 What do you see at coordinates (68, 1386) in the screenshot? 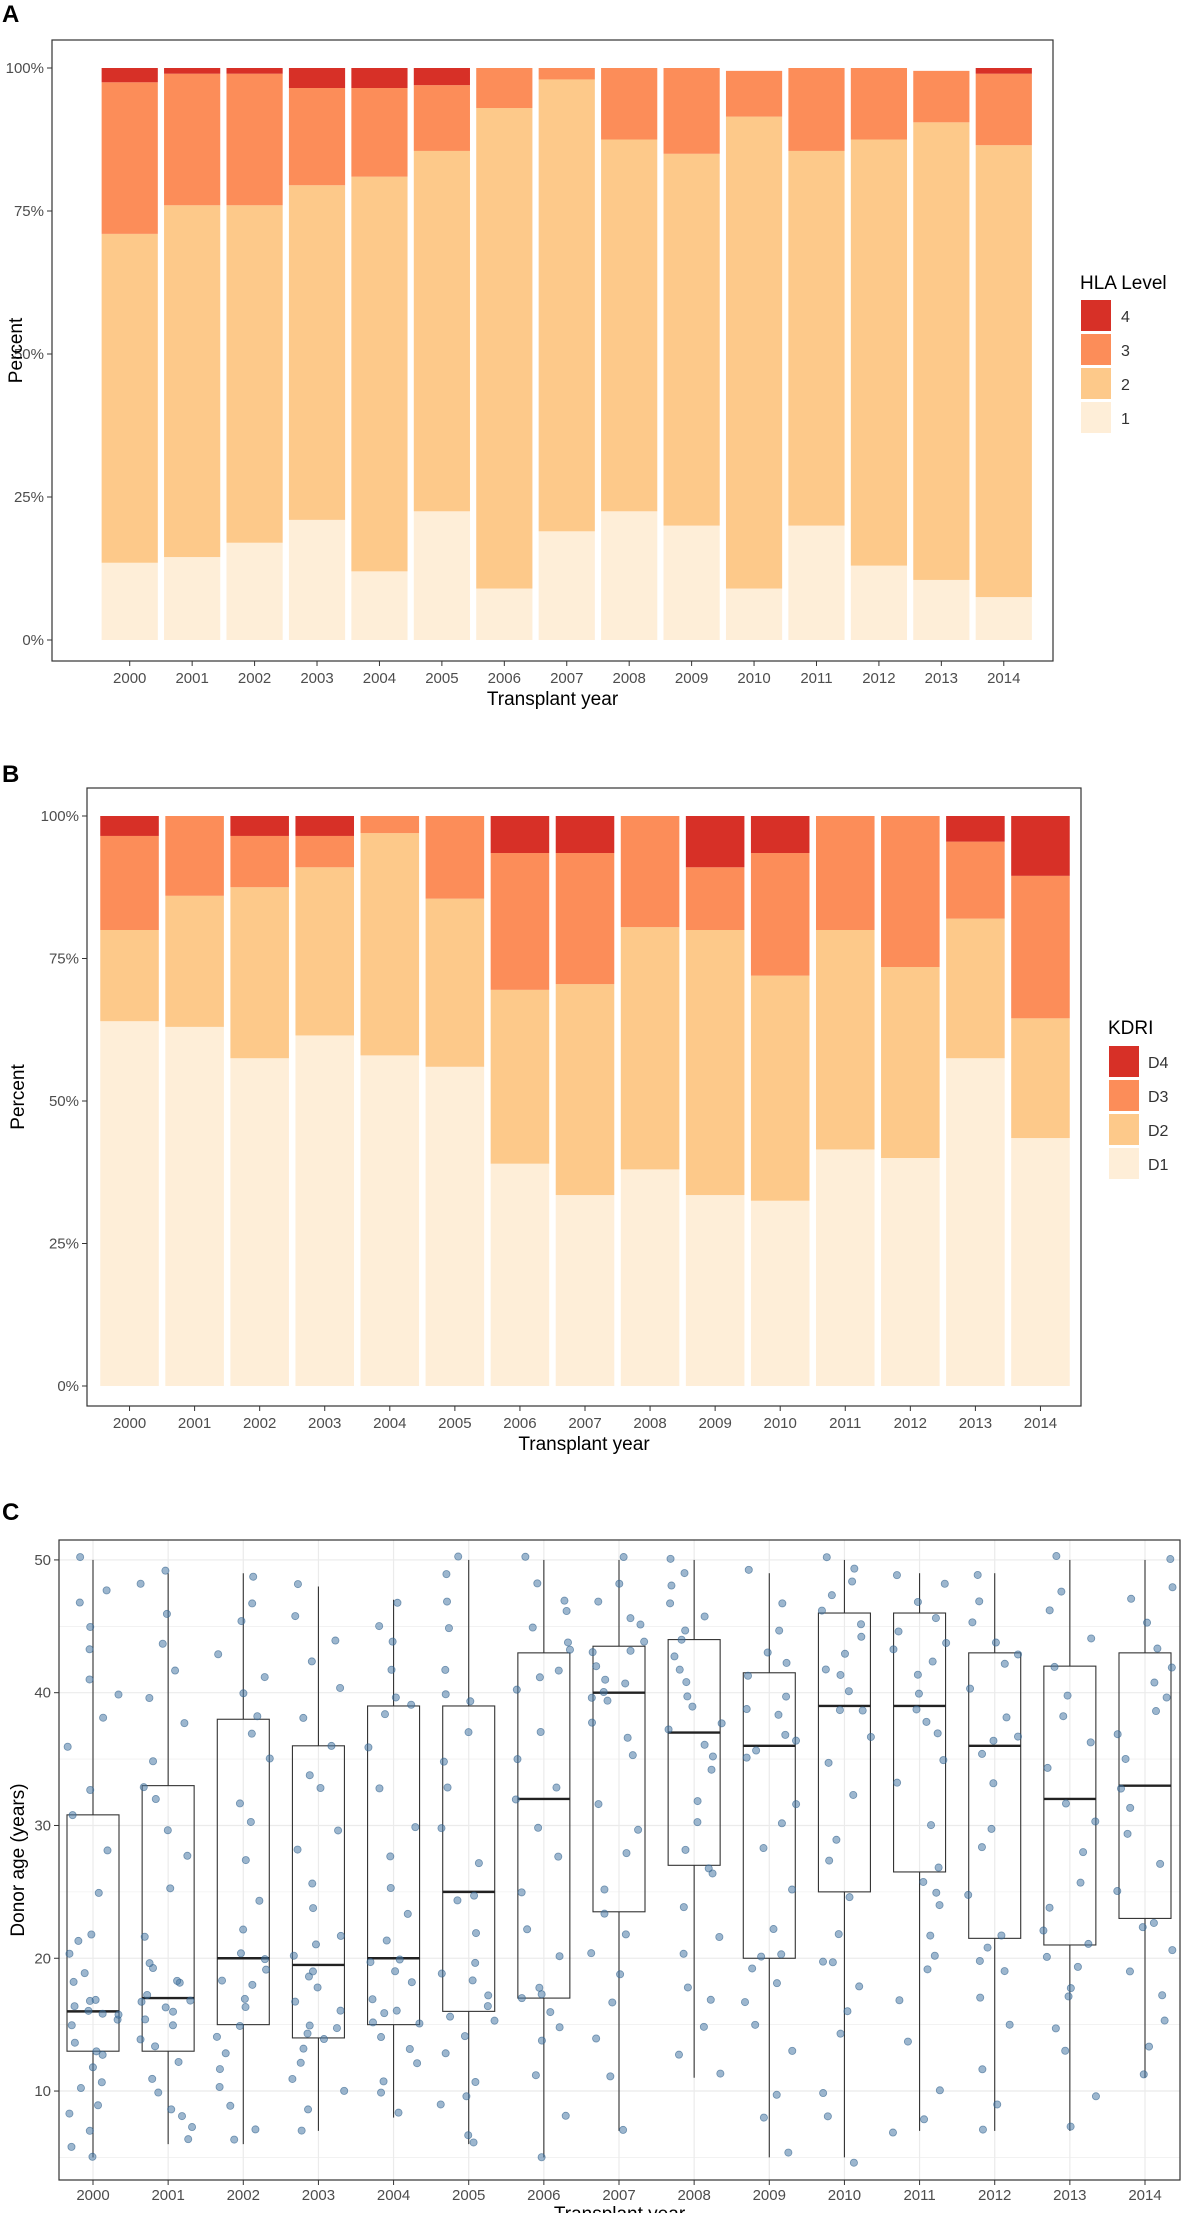
I see `y-tick-label: 0%` at bounding box center [68, 1386].